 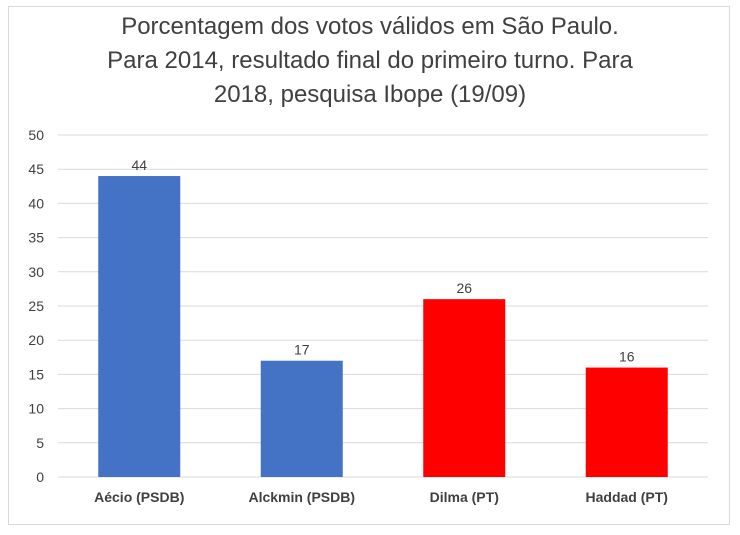 What do you see at coordinates (36, 238) in the screenshot?
I see `y-tick-label: 35` at bounding box center [36, 238].